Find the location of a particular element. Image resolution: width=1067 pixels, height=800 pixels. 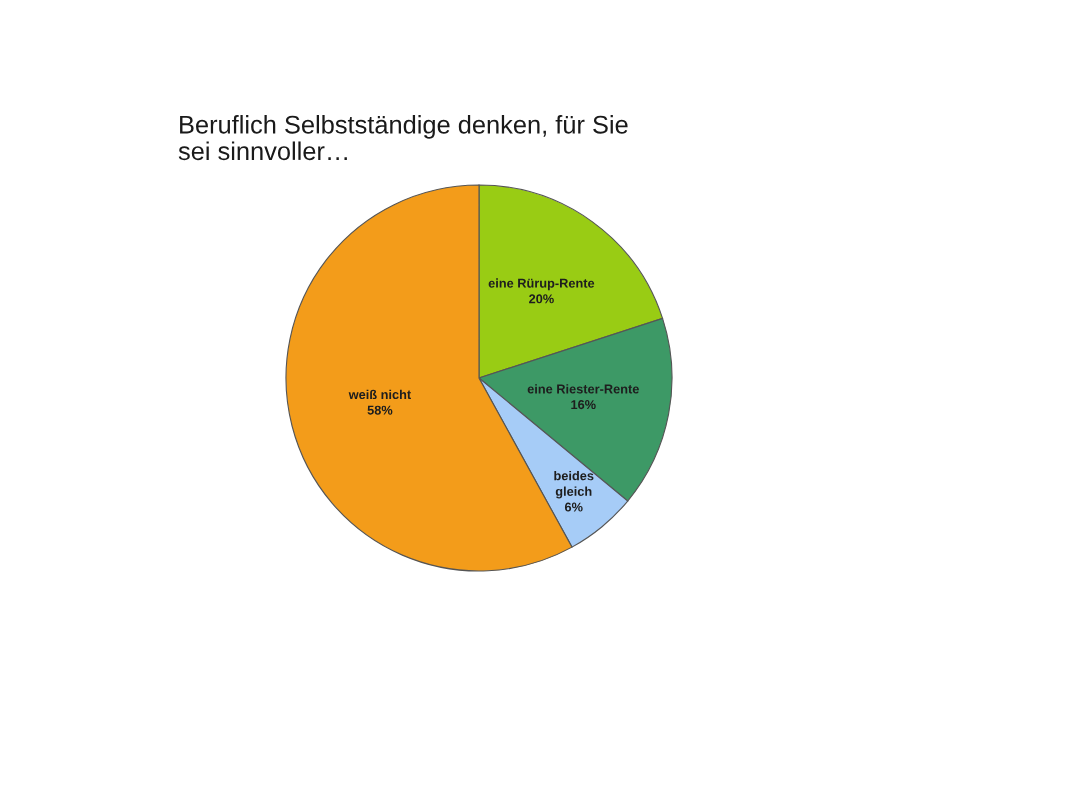

data-label: 20% is located at coordinates (541, 299).